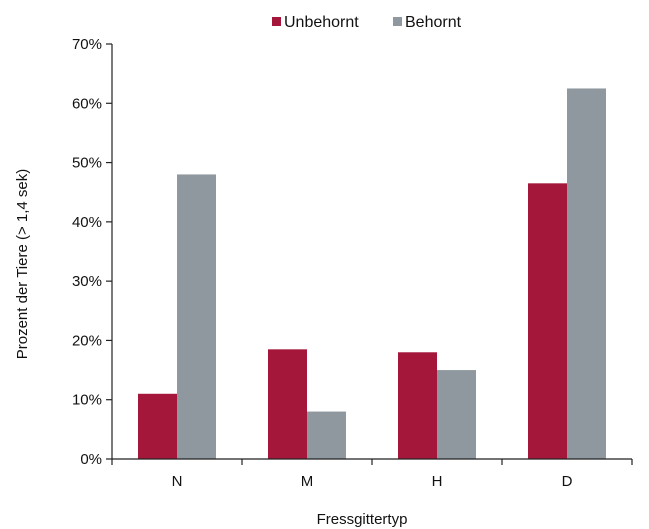  Describe the element at coordinates (87, 281) in the screenshot. I see `y-tick-label: 30%` at that location.